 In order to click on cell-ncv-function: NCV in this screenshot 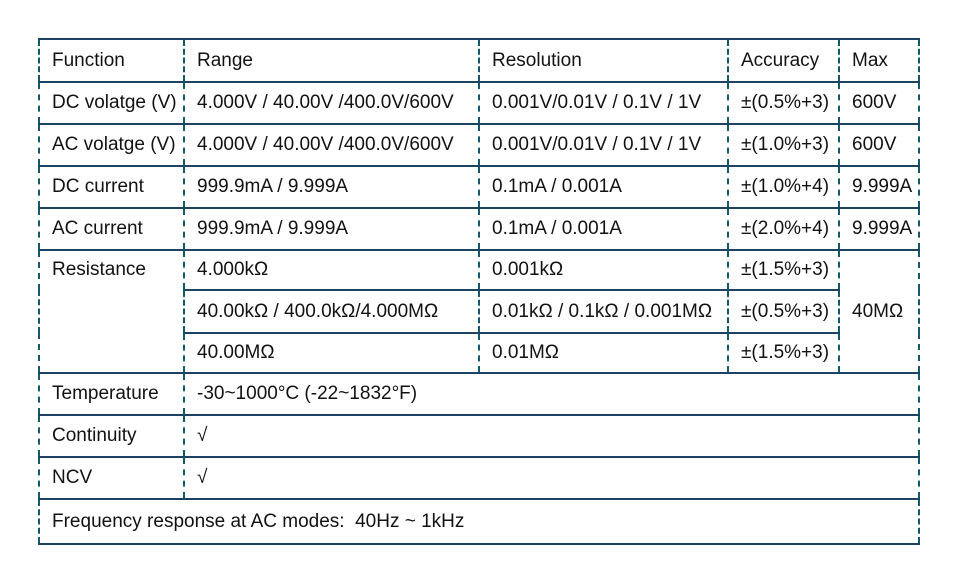, I will do `click(111, 478)`.